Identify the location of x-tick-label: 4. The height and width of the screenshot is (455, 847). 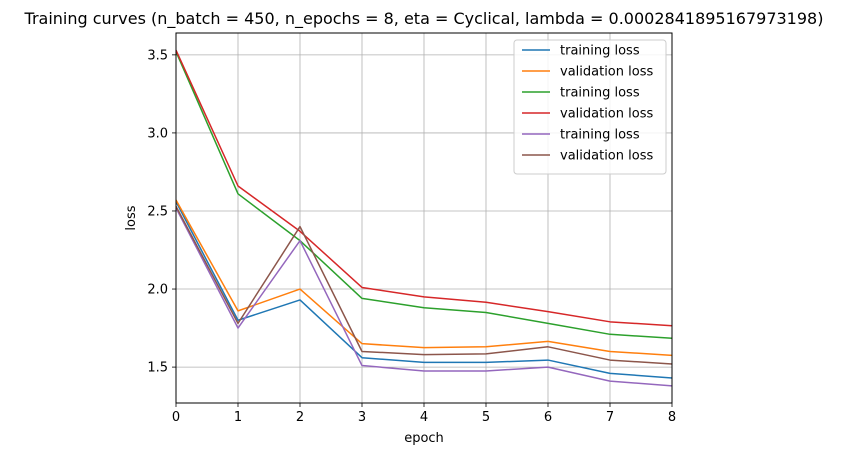
(424, 417).